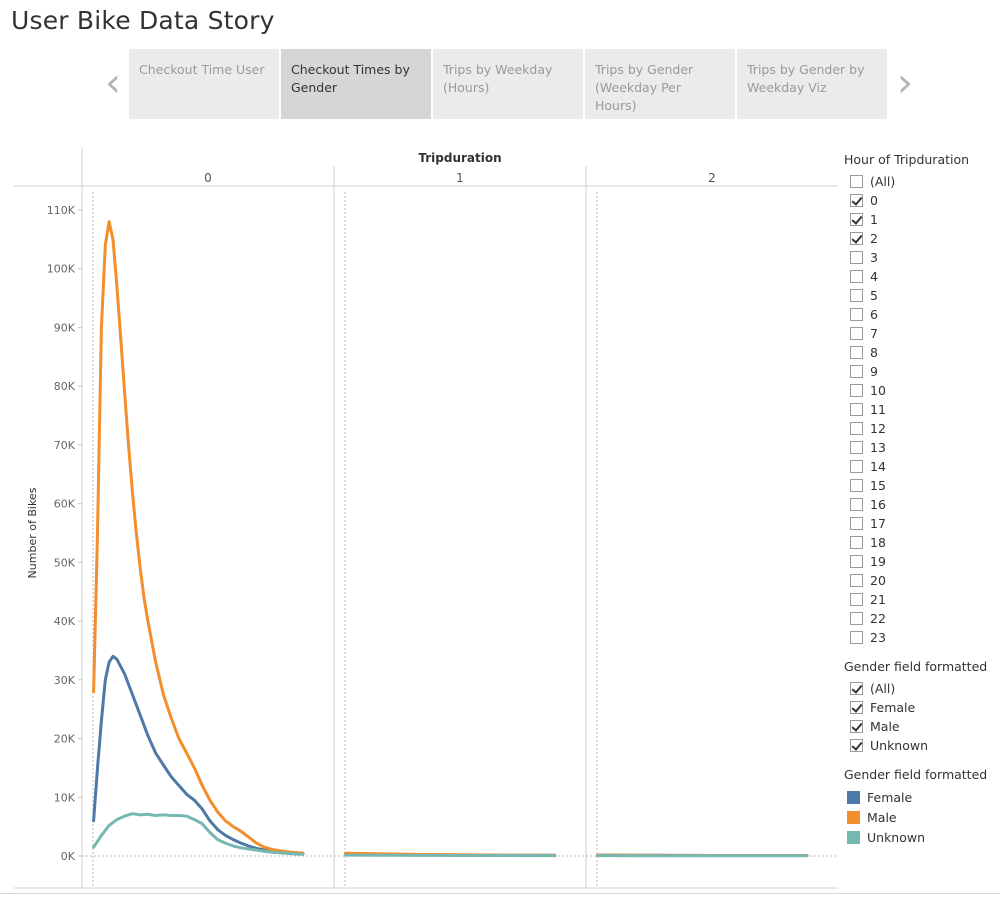 The image size is (1000, 897). Describe the element at coordinates (905, 83) in the screenshot. I see `chevron-right-icon: ›` at that location.